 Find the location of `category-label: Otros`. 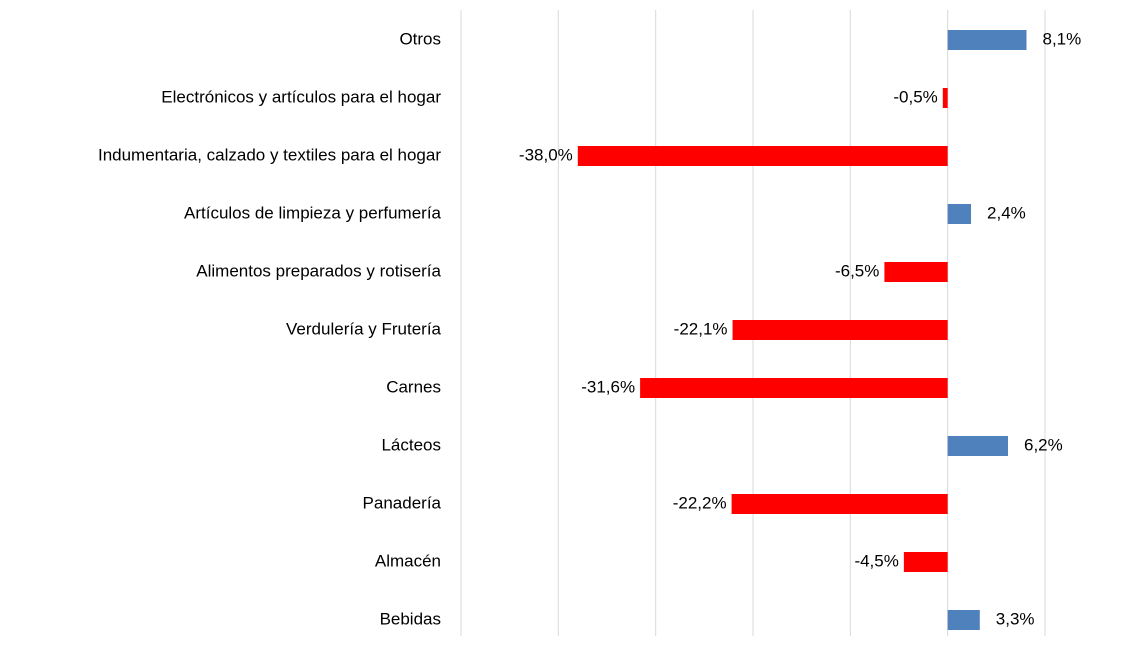

category-label: Otros is located at coordinates (420, 38).